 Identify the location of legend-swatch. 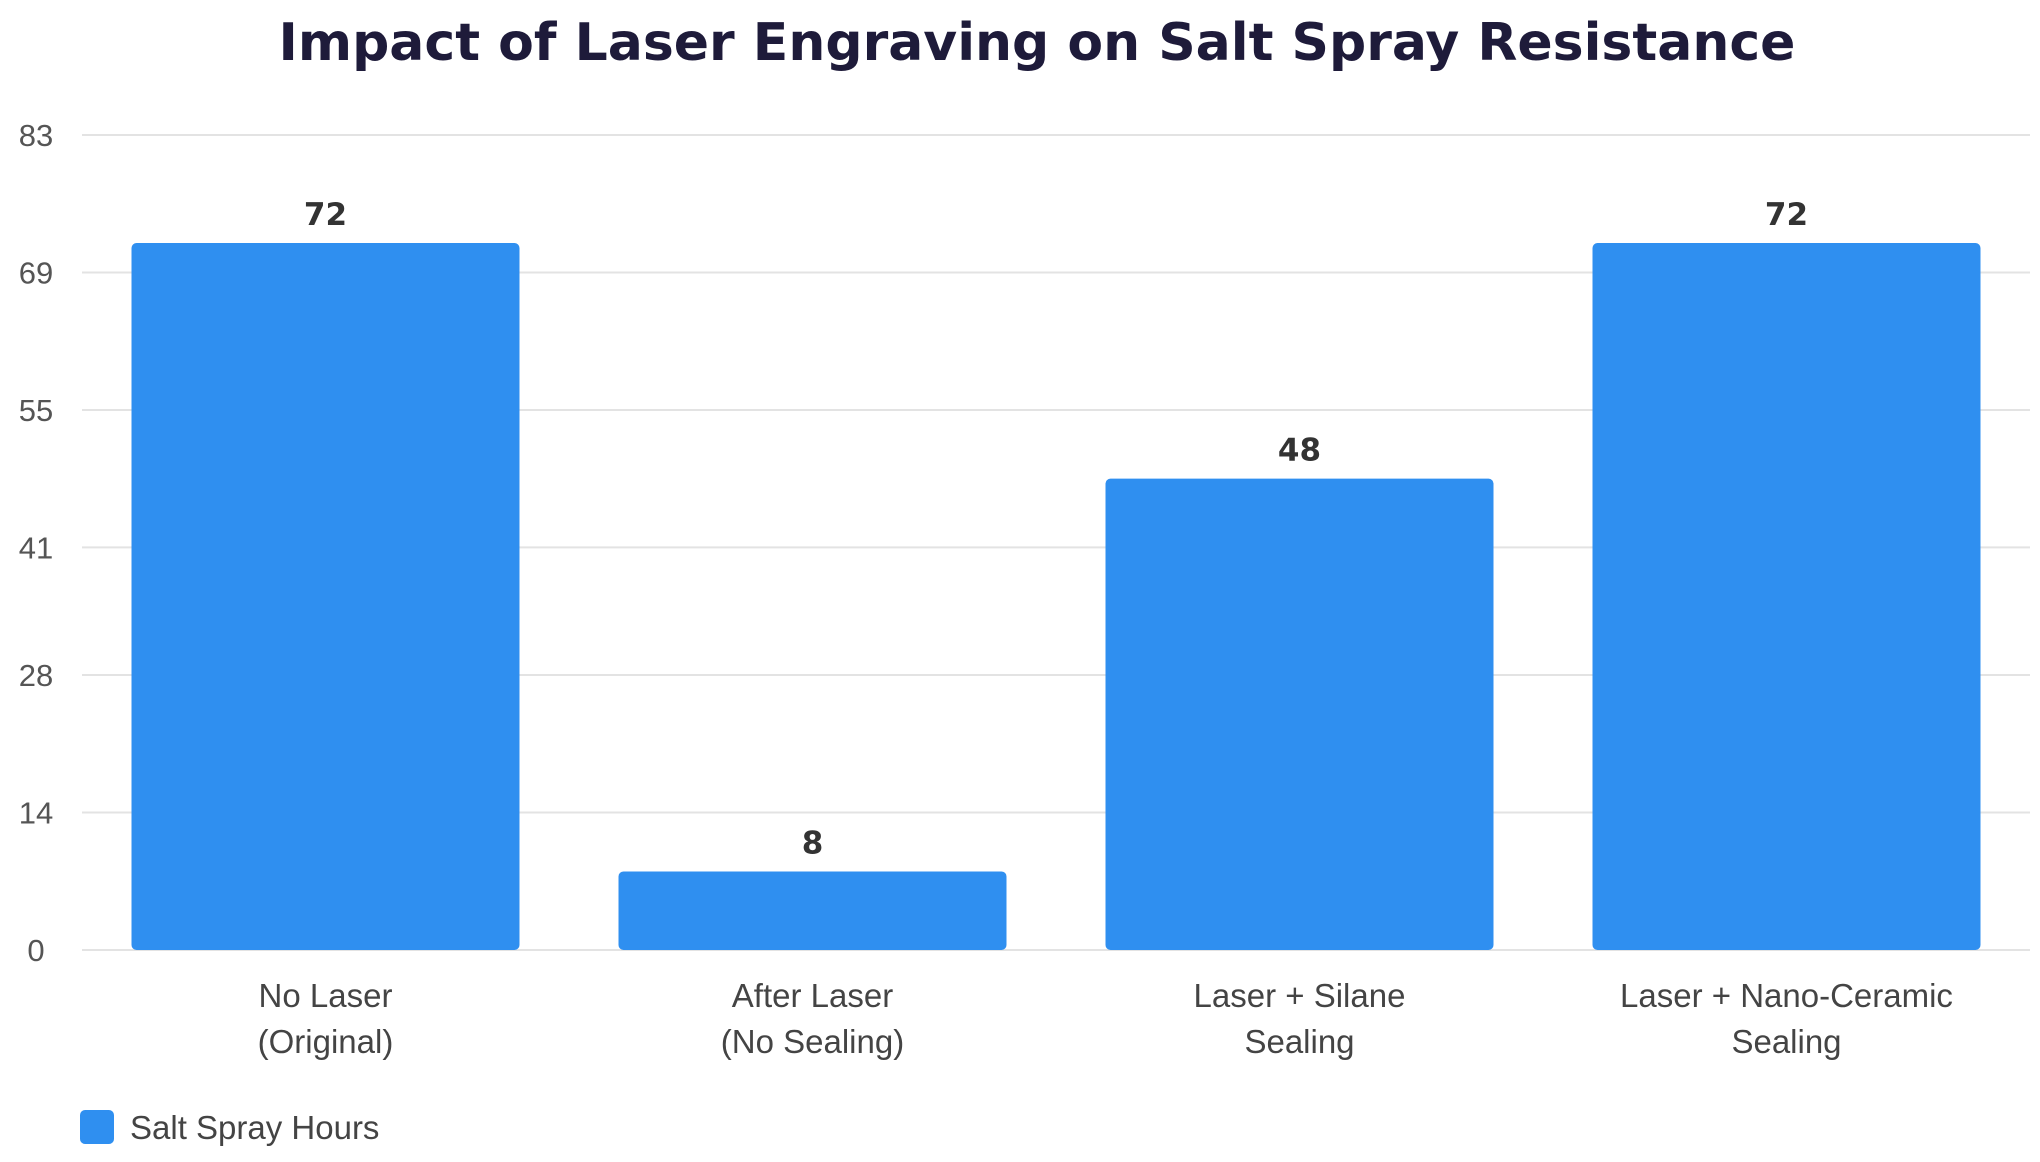
(97, 1127).